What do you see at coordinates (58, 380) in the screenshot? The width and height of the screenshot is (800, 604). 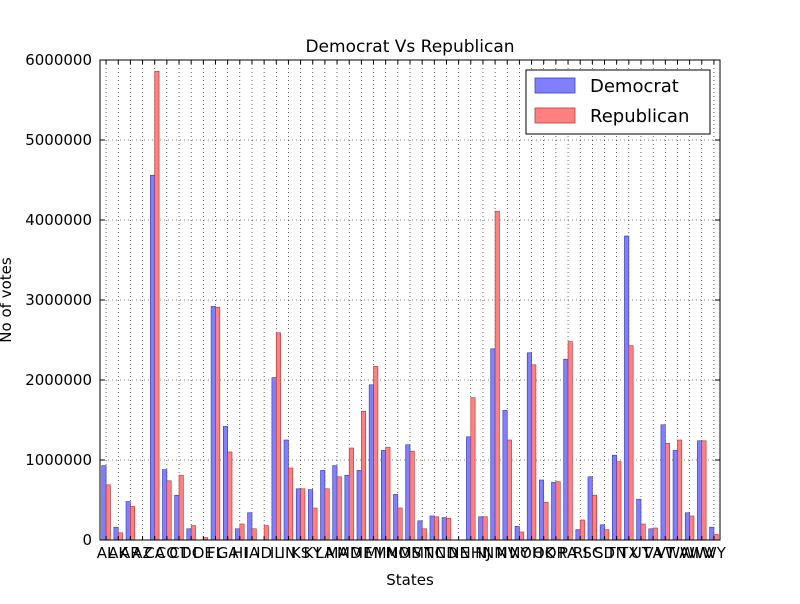 I see `y-tick-label: 2000000` at bounding box center [58, 380].